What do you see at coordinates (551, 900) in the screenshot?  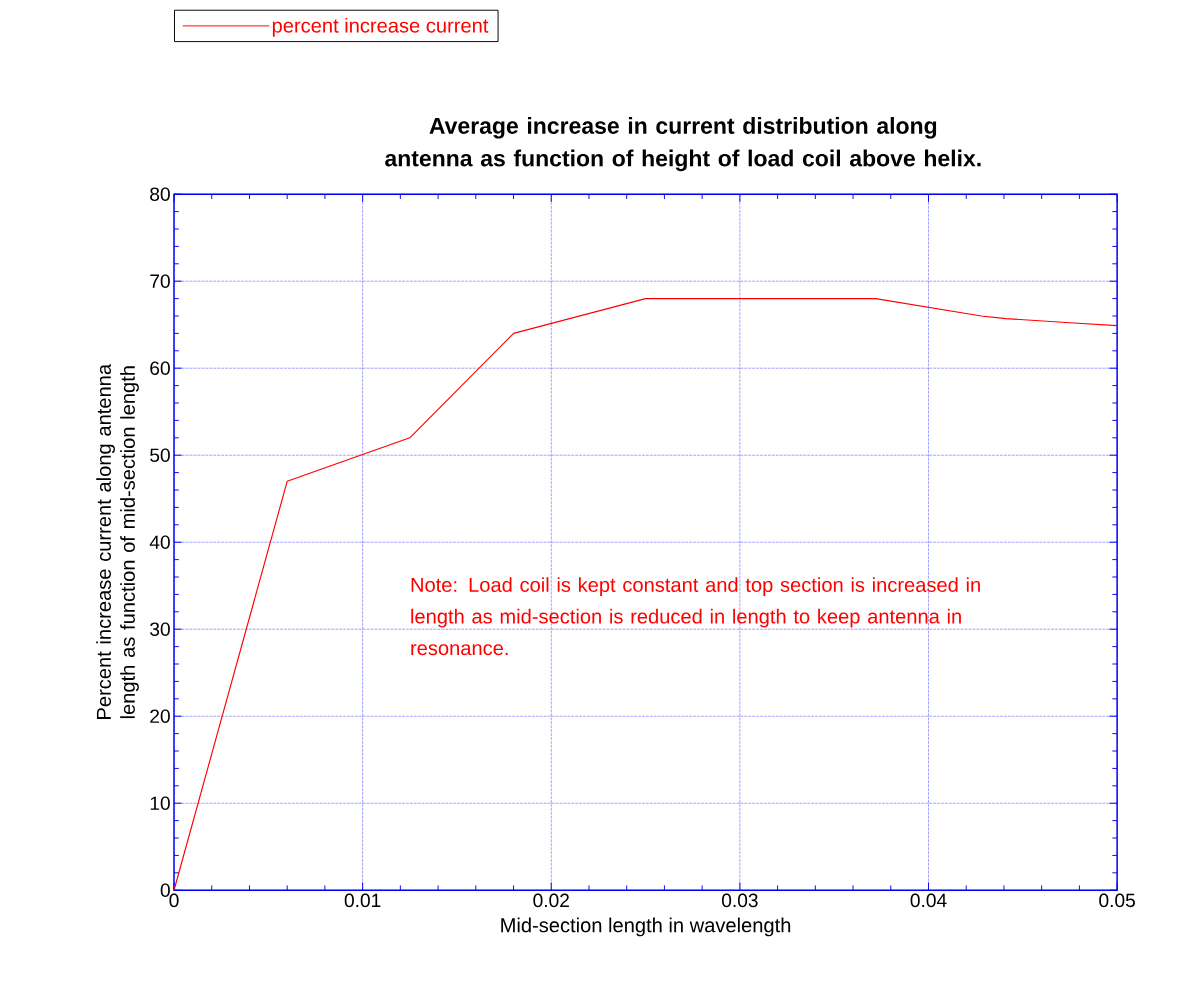 I see `x-tick-label: 0.02` at bounding box center [551, 900].